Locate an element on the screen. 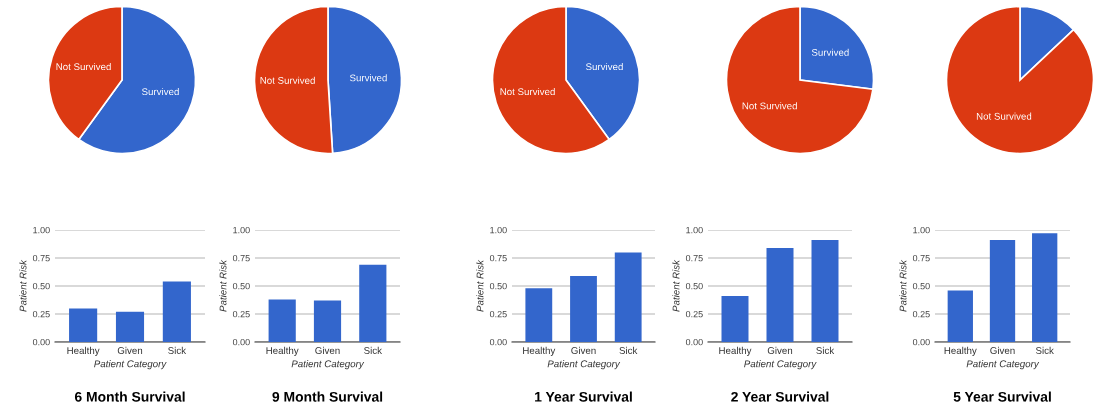  text: 1 Year Survival is located at coordinates (583, 396).